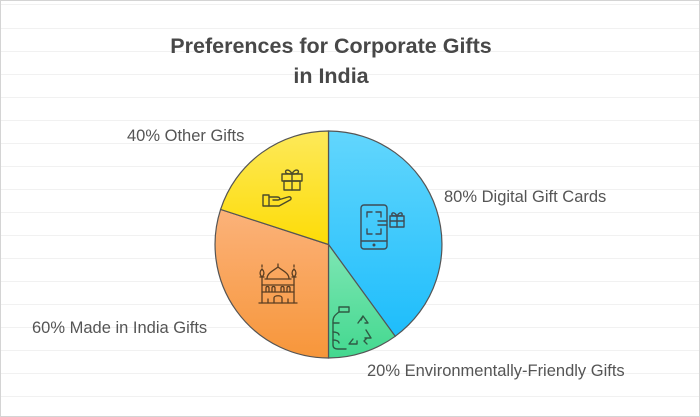 The height and width of the screenshot is (417, 700). I want to click on mosque-icon, so click(278, 283).